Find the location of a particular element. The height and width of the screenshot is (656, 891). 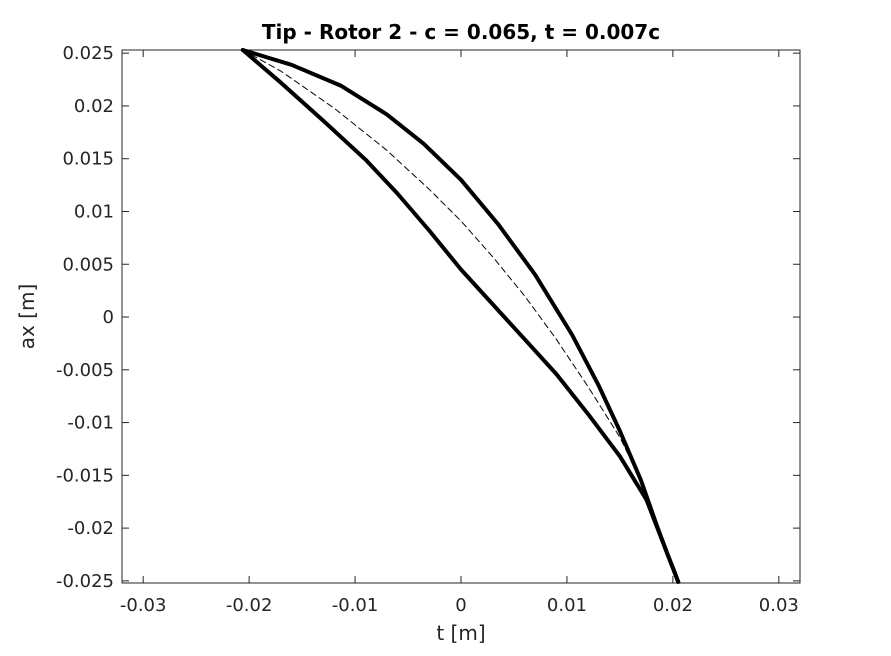

y-tick-label: -0.025 is located at coordinates (85, 581).